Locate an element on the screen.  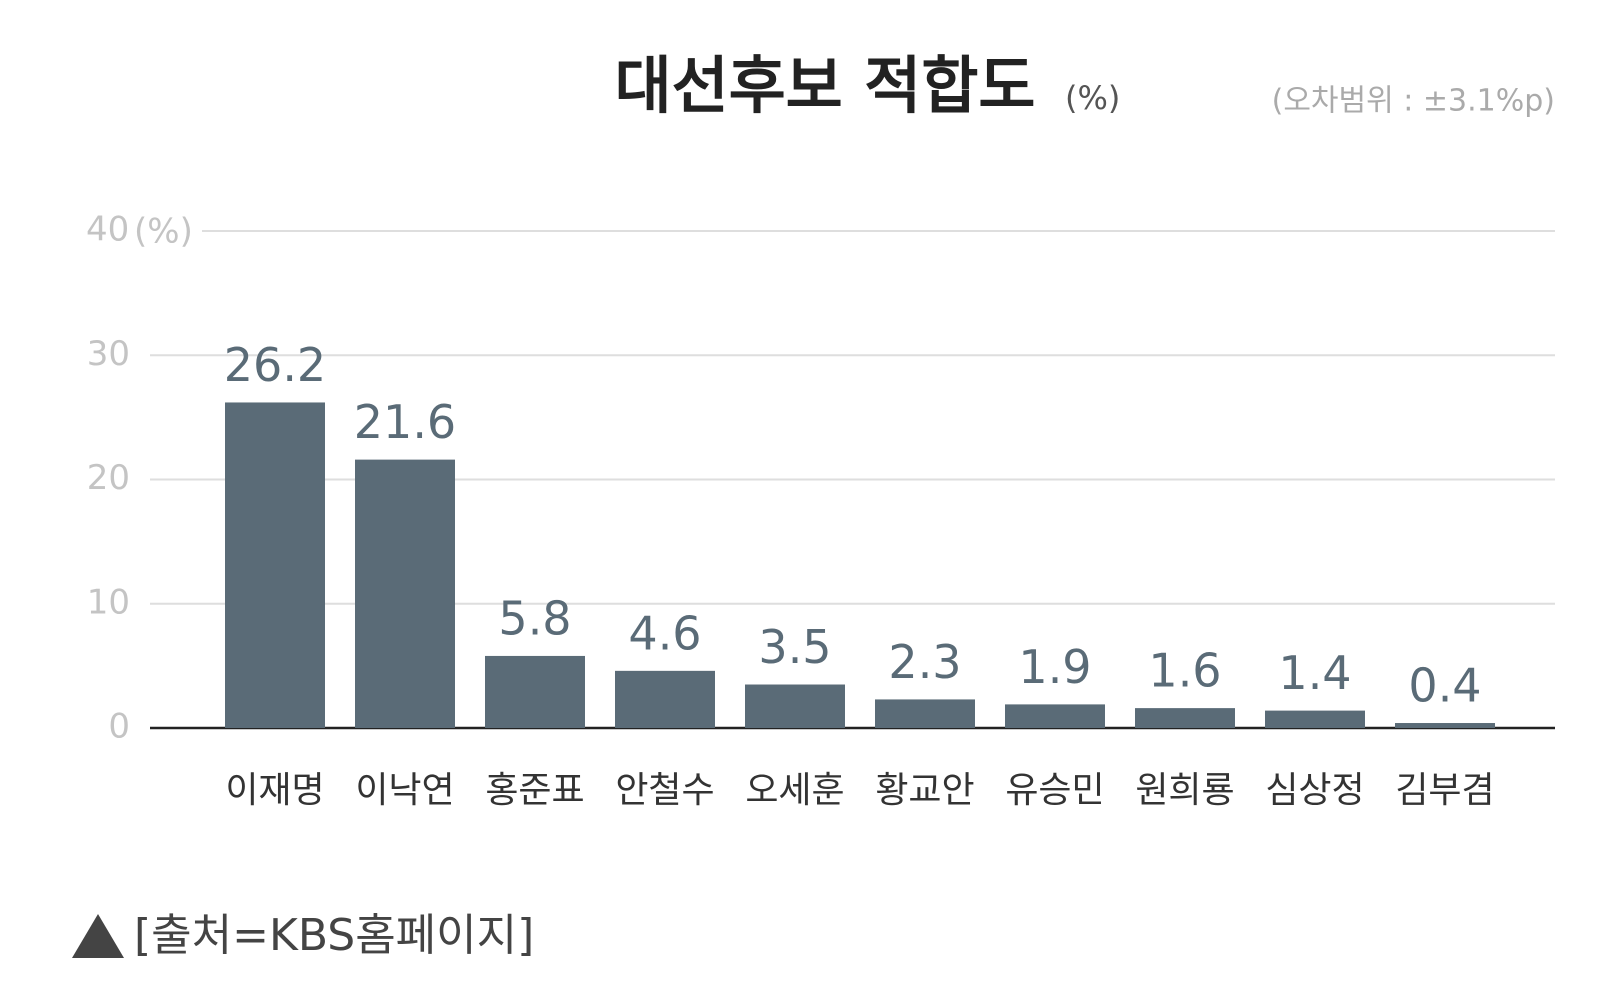
value-label: 3.5 is located at coordinates (794, 647).